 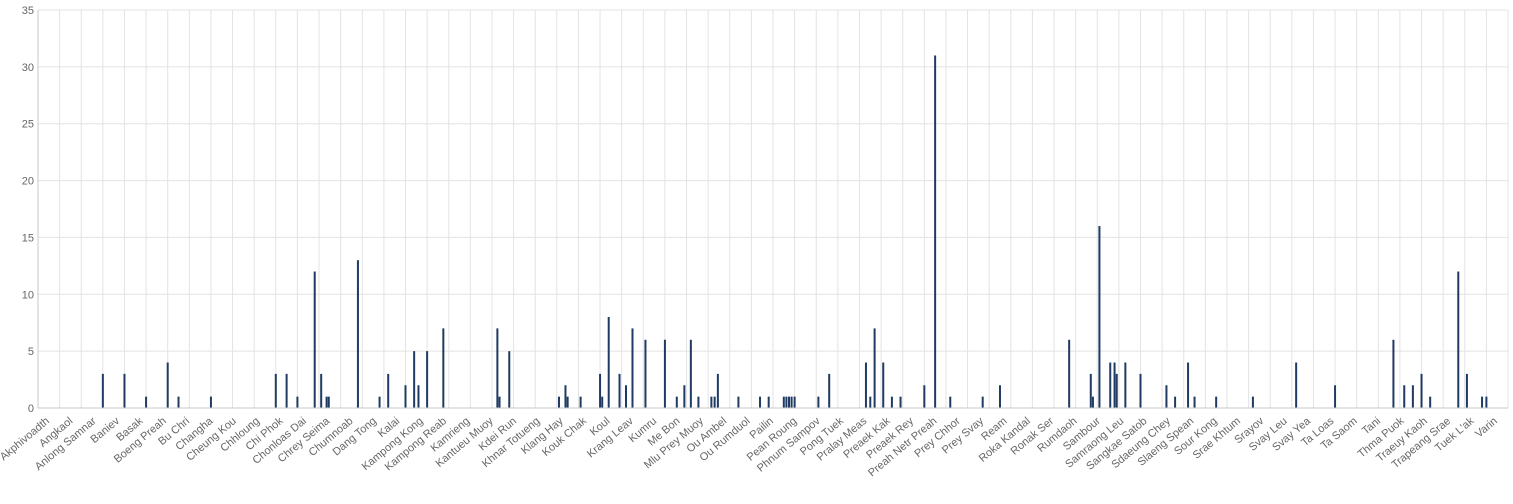 I want to click on y-tick-label: 10, so click(x=28, y=295).